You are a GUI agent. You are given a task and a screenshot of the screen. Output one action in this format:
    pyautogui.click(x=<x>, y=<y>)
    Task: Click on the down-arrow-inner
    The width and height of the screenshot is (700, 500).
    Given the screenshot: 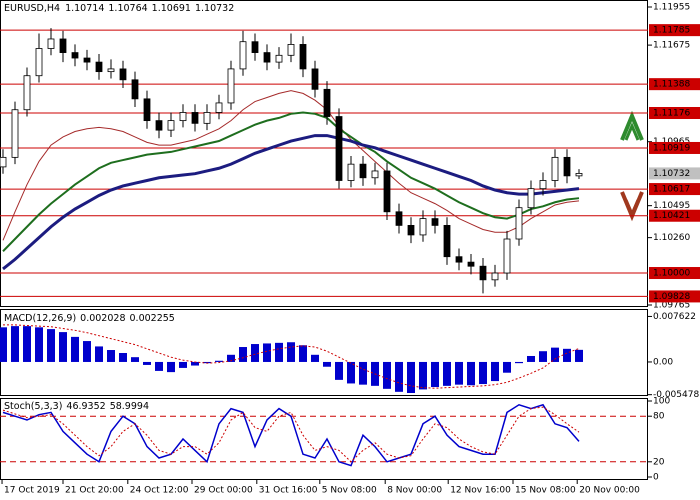 What is the action you would take?
    pyautogui.click(x=632, y=208)
    